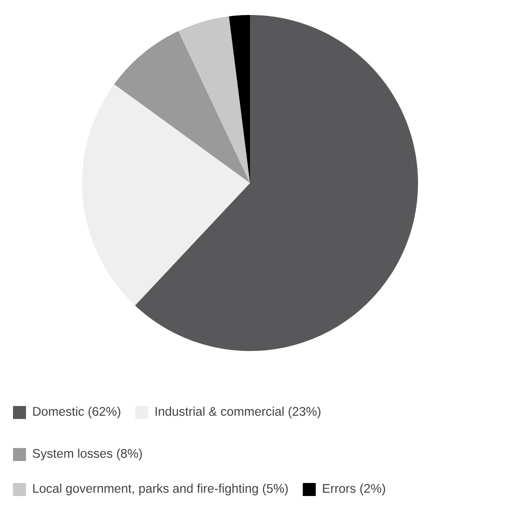 The height and width of the screenshot is (505, 524). What do you see at coordinates (76, 412) in the screenshot?
I see `legend-label: Domestic (62%)` at bounding box center [76, 412].